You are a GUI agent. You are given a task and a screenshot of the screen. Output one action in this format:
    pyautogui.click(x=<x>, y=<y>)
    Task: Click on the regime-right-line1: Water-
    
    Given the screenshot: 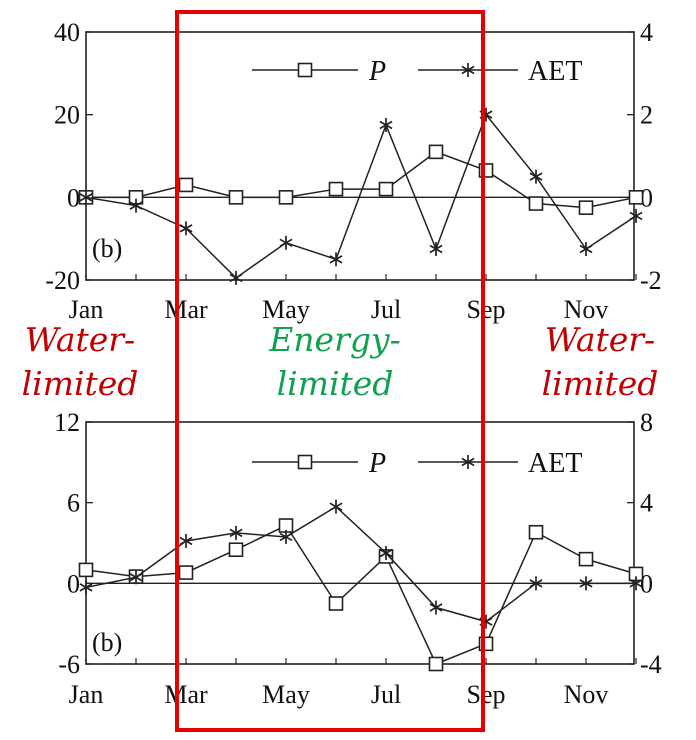 What is the action you would take?
    pyautogui.click(x=600, y=339)
    